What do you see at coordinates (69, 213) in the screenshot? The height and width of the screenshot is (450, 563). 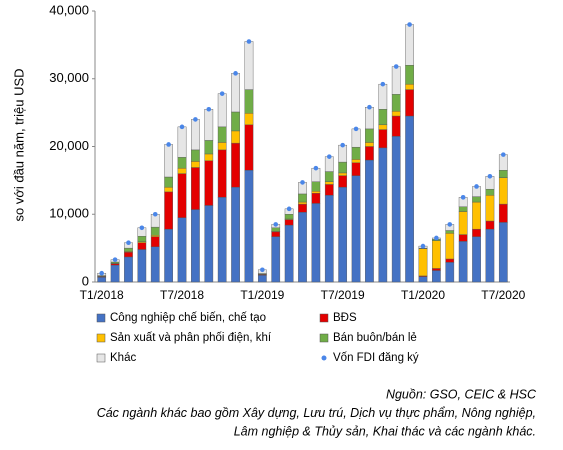 I see `y-tick-label: 10,000` at bounding box center [69, 213].